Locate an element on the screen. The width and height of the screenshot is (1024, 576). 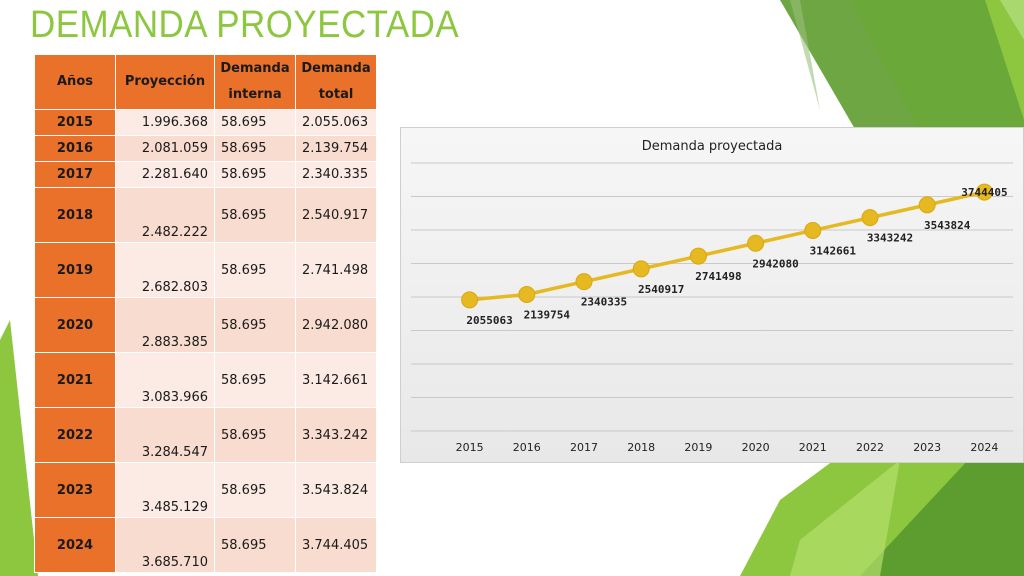
table-row: 2015 1.996.368 58.695 2.055.063 is located at coordinates (205, 122).